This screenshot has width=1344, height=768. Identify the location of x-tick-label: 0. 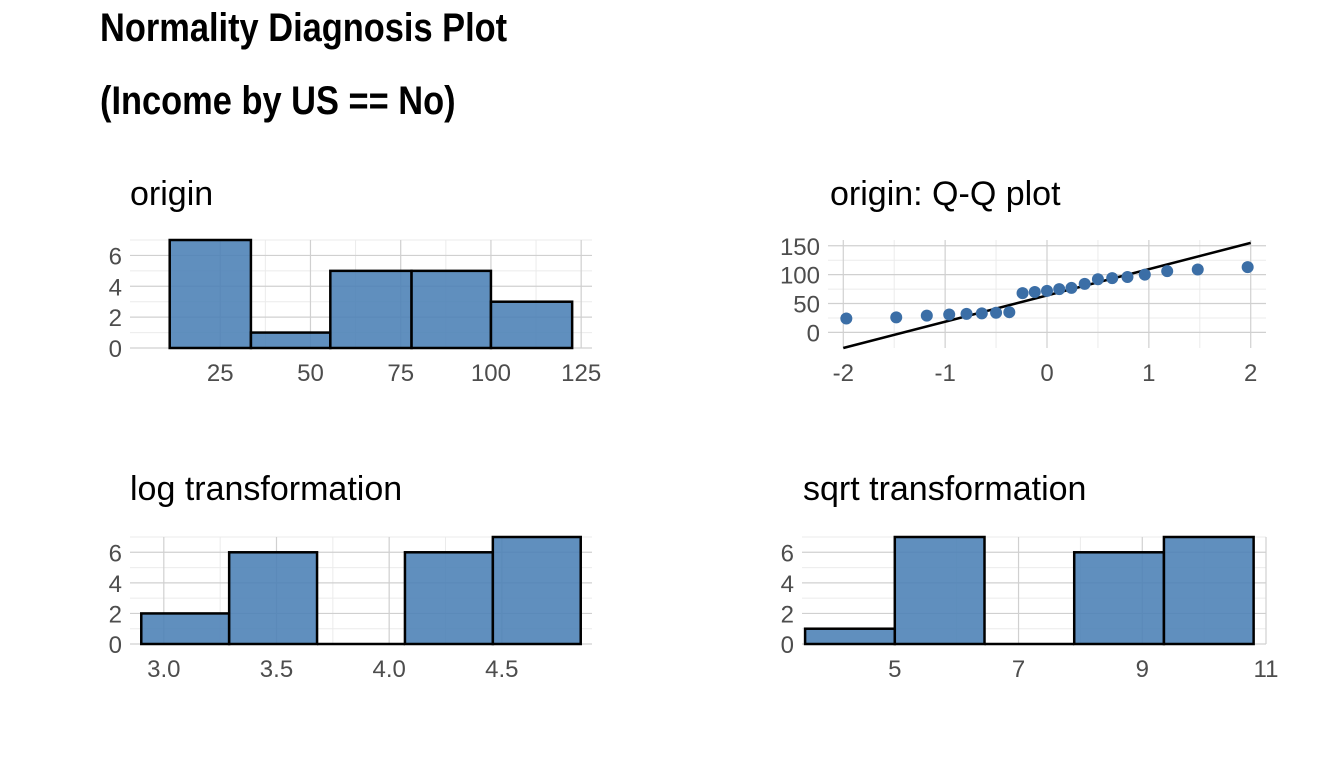
(1046, 373).